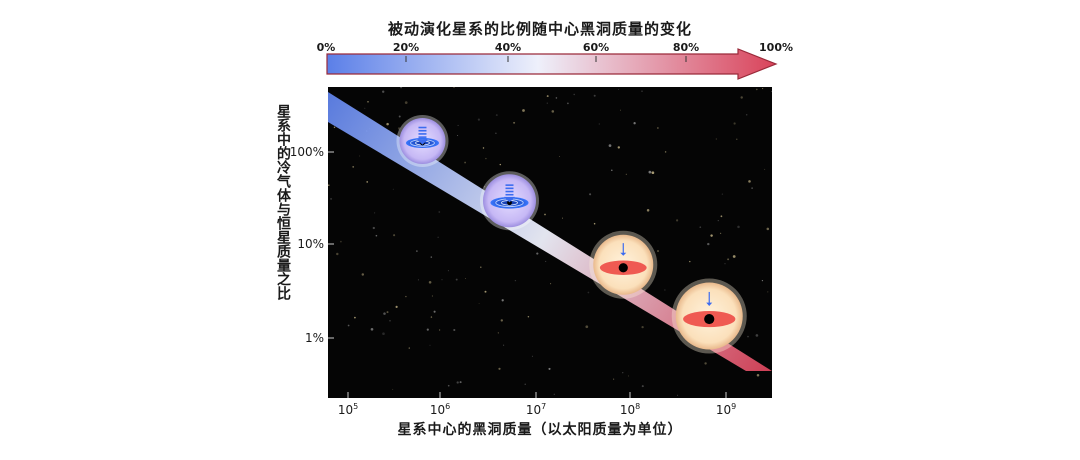 The width and height of the screenshot is (1080, 460). I want to click on x-tick-label: 10⁹, so click(726, 409).